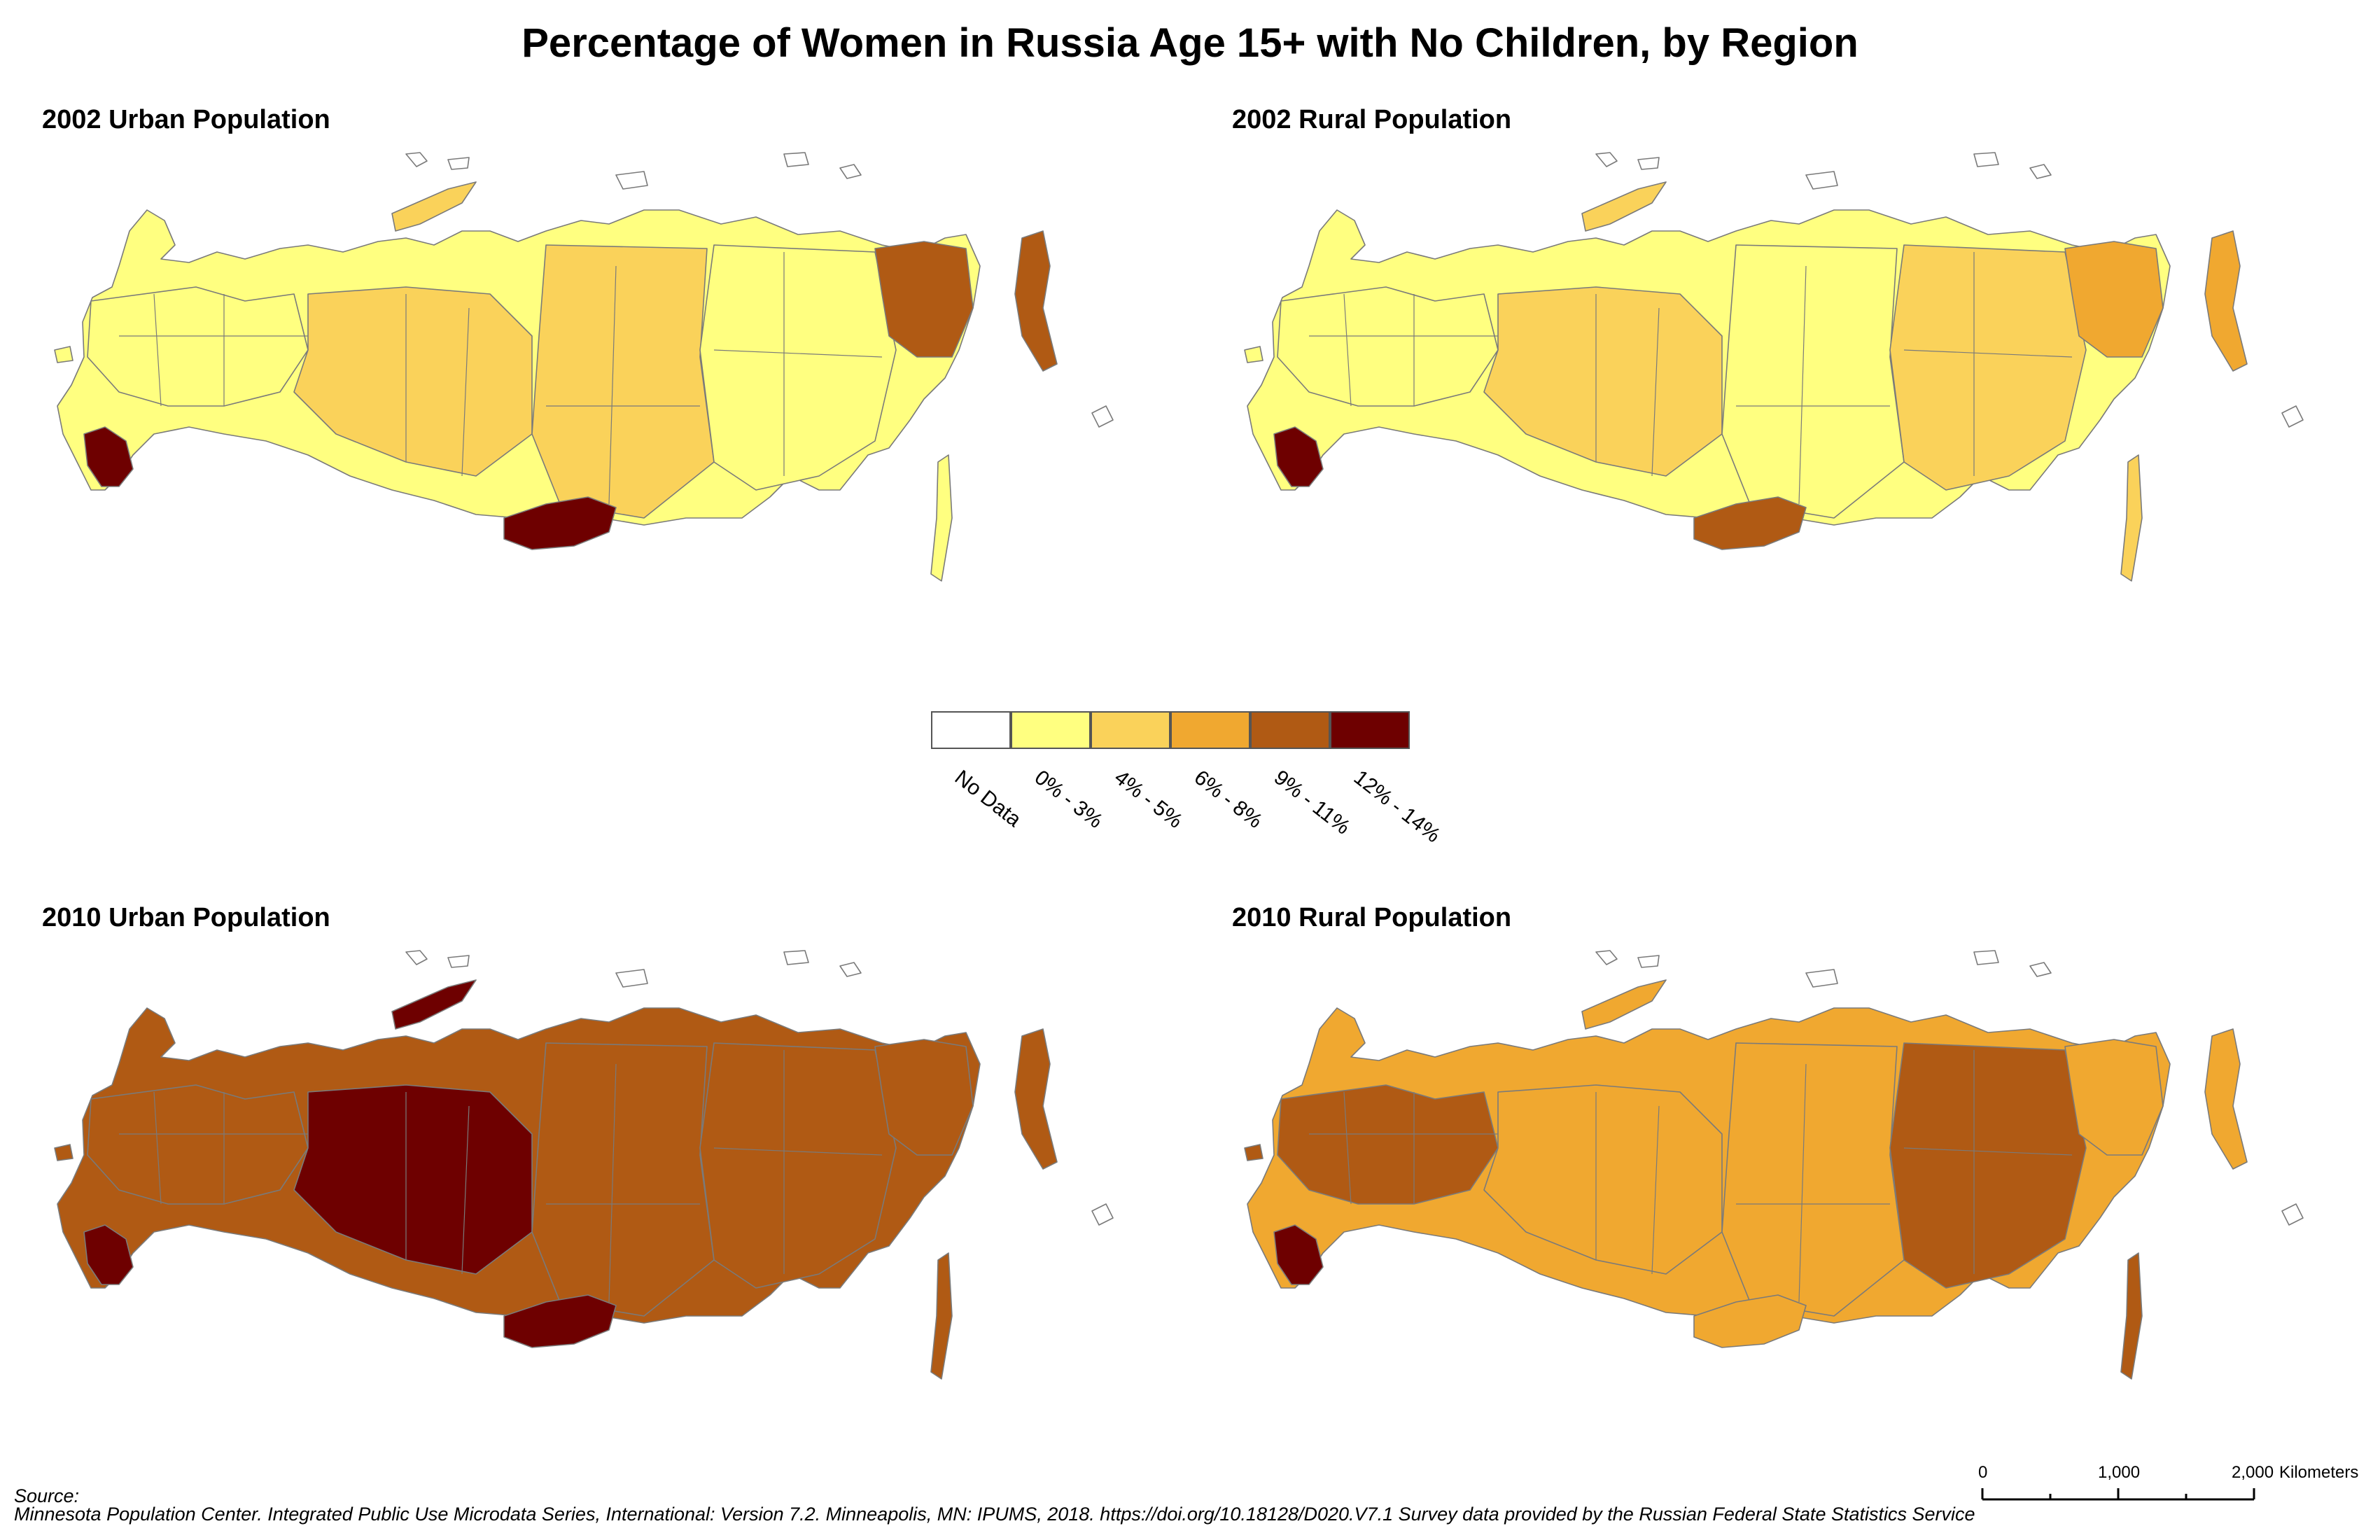  I want to click on panel-title: 2002 Rural Population, so click(1372, 119).